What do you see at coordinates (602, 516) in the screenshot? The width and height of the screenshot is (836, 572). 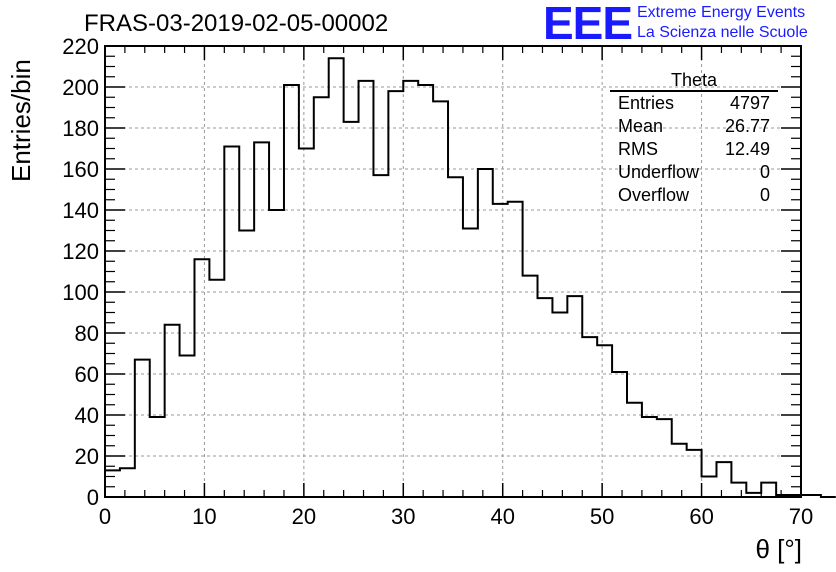 I see `x-tick-label: 50` at bounding box center [602, 516].